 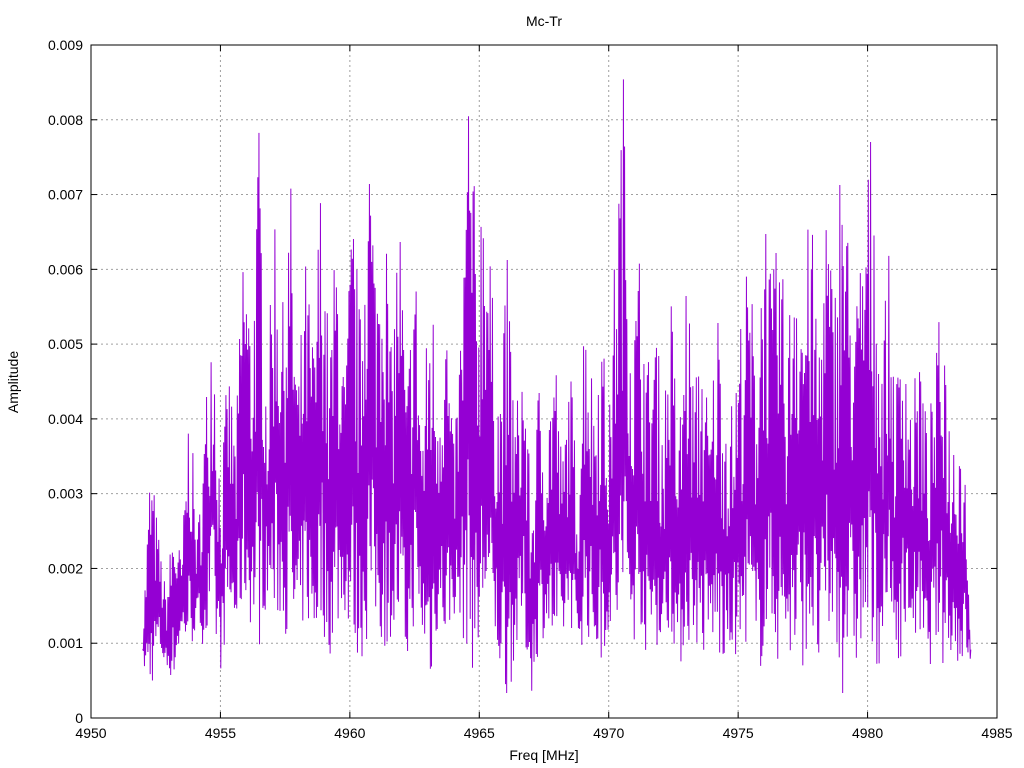 I want to click on y-tick-label: 0.002, so click(x=65, y=568).